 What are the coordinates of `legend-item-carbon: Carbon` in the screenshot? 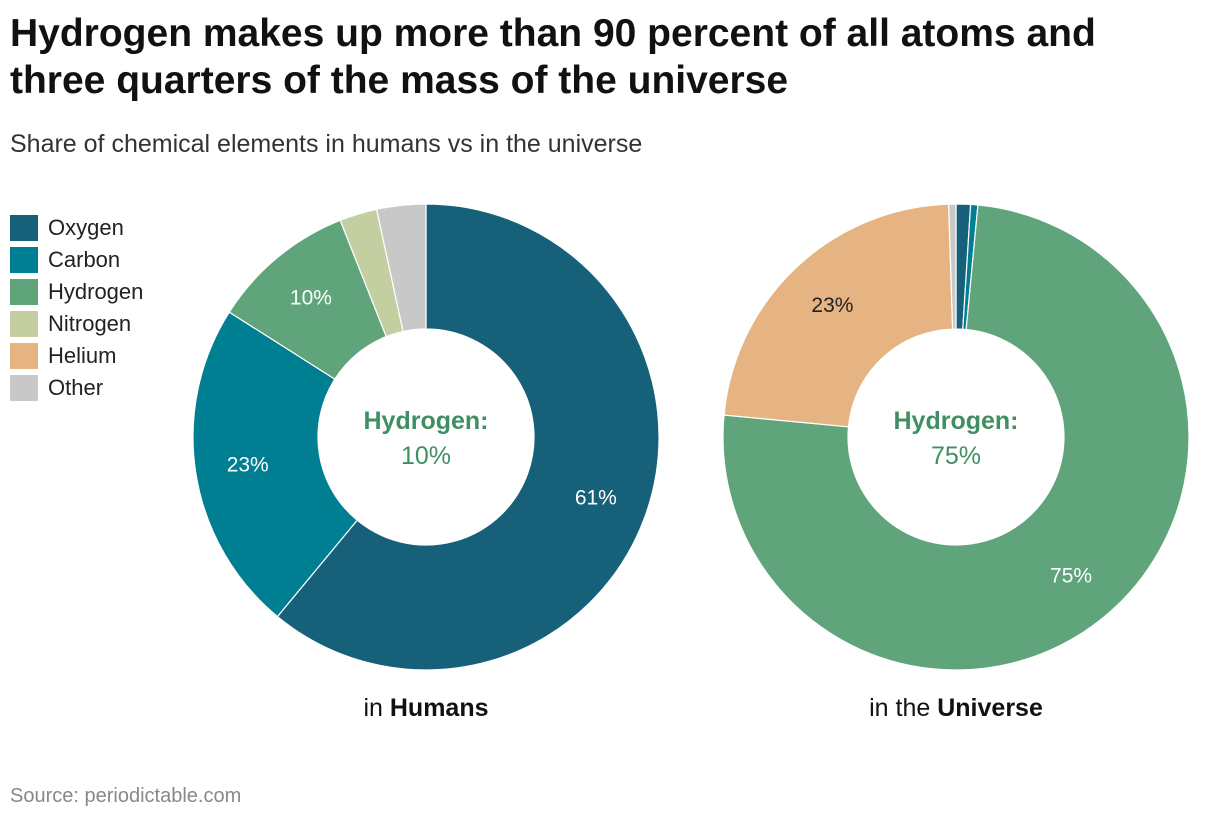 It's located at (76, 260).